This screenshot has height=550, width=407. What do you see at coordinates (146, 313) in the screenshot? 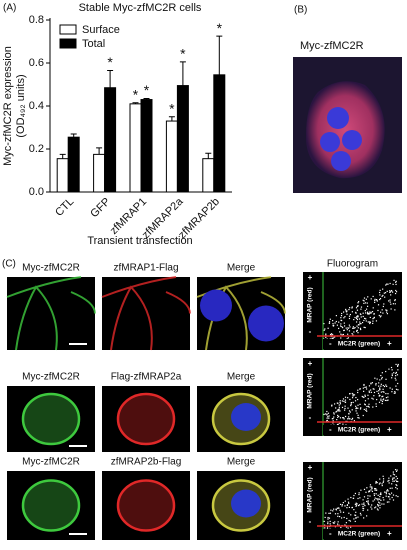
I see `micrograph` at bounding box center [146, 313].